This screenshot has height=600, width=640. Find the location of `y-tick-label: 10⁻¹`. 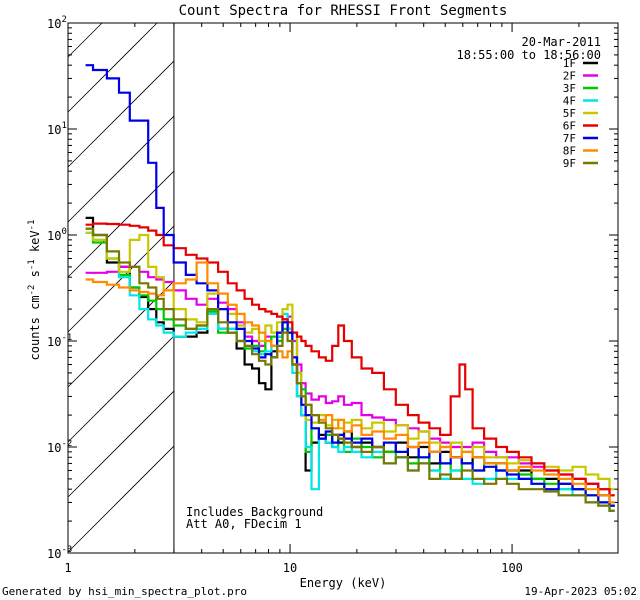

y-tick-label: 10⁻¹ is located at coordinates (59, 341).